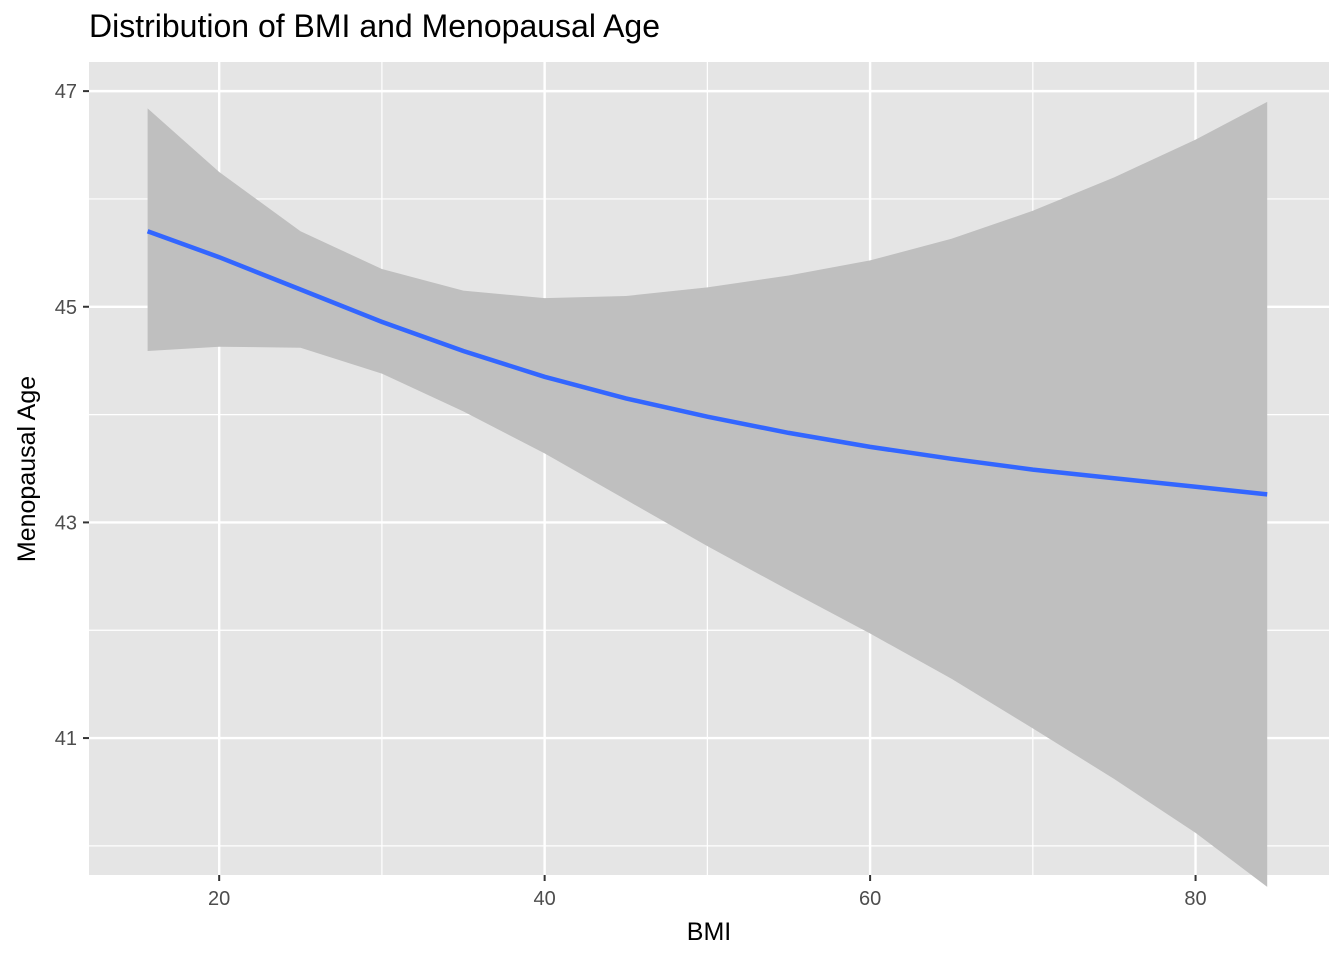 This screenshot has width=1344, height=960. Describe the element at coordinates (27, 469) in the screenshot. I see `y-axis-title: Menopausal Age` at that location.